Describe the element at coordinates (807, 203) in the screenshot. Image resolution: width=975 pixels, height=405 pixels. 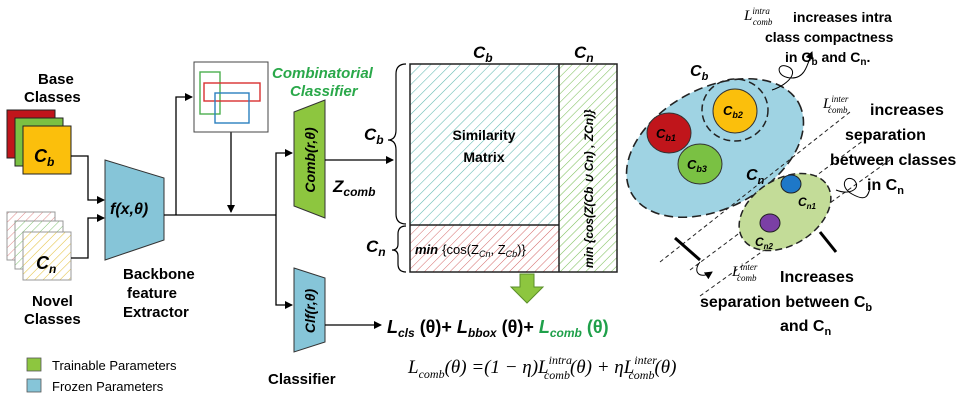
I see `cn1-label: Cn1` at that location.